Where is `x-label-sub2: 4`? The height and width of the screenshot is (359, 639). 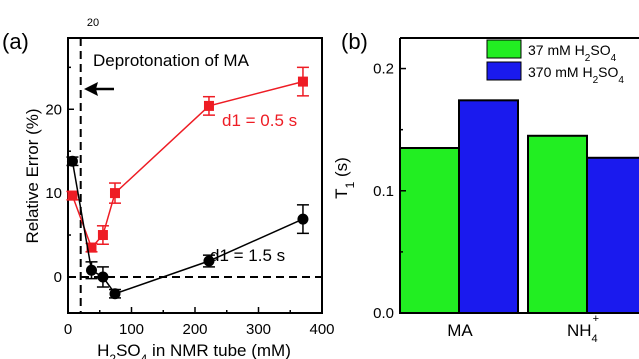 x-label-sub2: 4 is located at coordinates (144, 355).